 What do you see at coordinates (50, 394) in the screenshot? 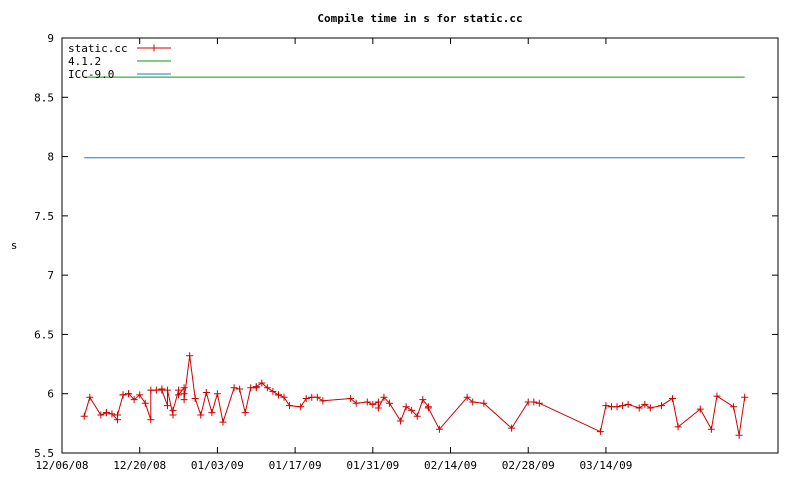
I see `y-tick-label: 6` at bounding box center [50, 394].